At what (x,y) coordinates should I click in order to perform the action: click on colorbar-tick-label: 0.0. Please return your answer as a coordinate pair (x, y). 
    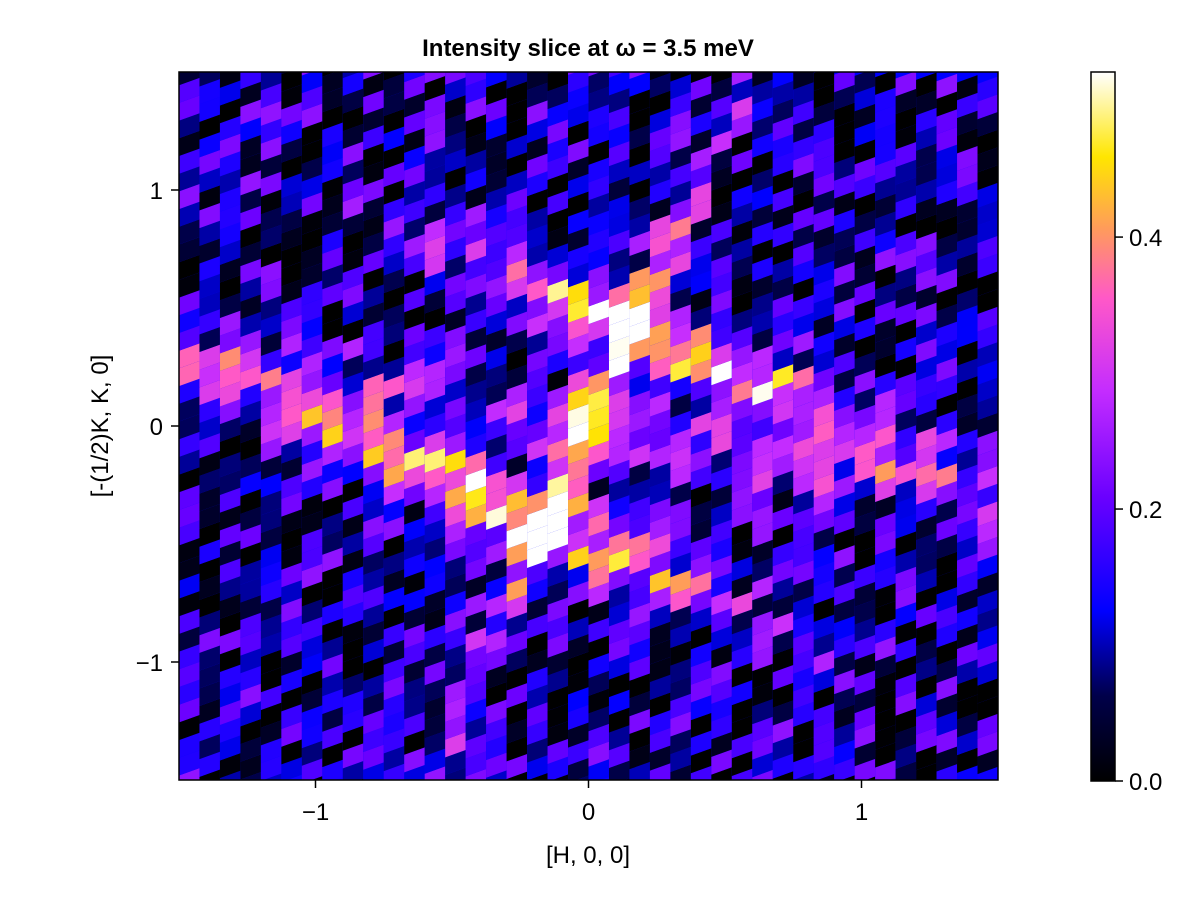
    Looking at the image, I should click on (1145, 782).